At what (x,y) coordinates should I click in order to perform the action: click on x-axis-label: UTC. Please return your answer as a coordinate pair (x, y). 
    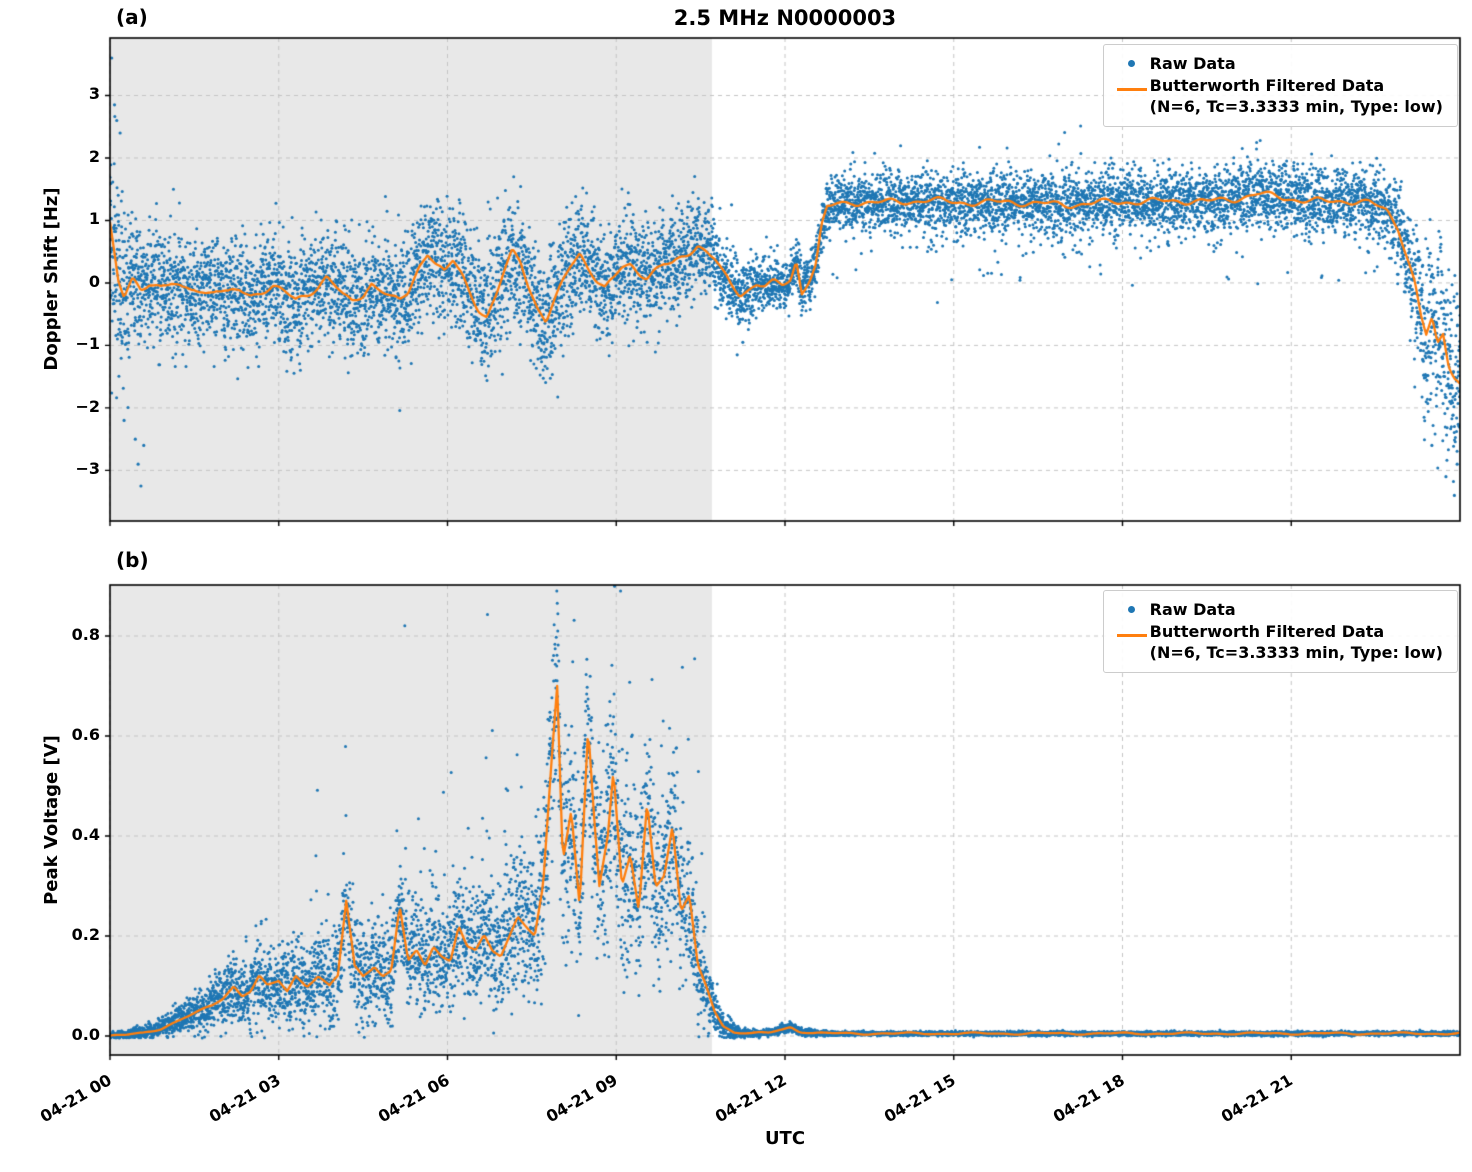
    Looking at the image, I should click on (785, 1138).